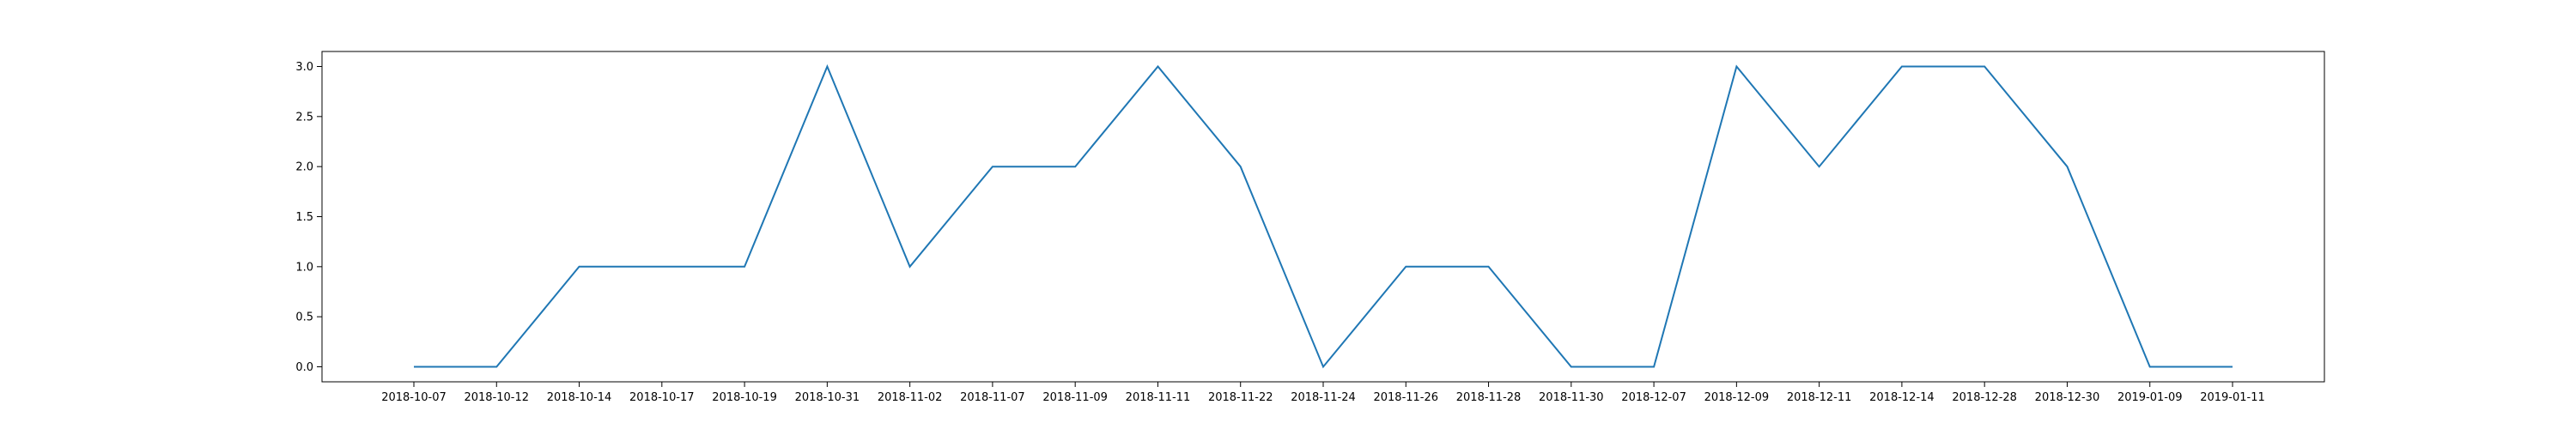  What do you see at coordinates (1489, 398) in the screenshot?
I see `x-tick-label: 2018-11-28` at bounding box center [1489, 398].